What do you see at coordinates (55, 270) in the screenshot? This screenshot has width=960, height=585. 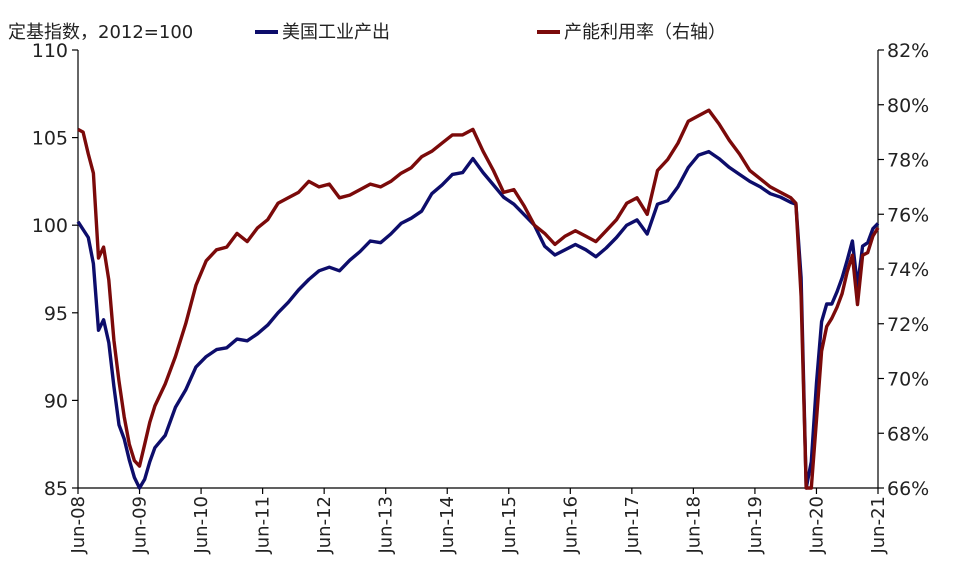 I see `left-y-ticks: 85 90 95 100 105 110` at bounding box center [55, 270].